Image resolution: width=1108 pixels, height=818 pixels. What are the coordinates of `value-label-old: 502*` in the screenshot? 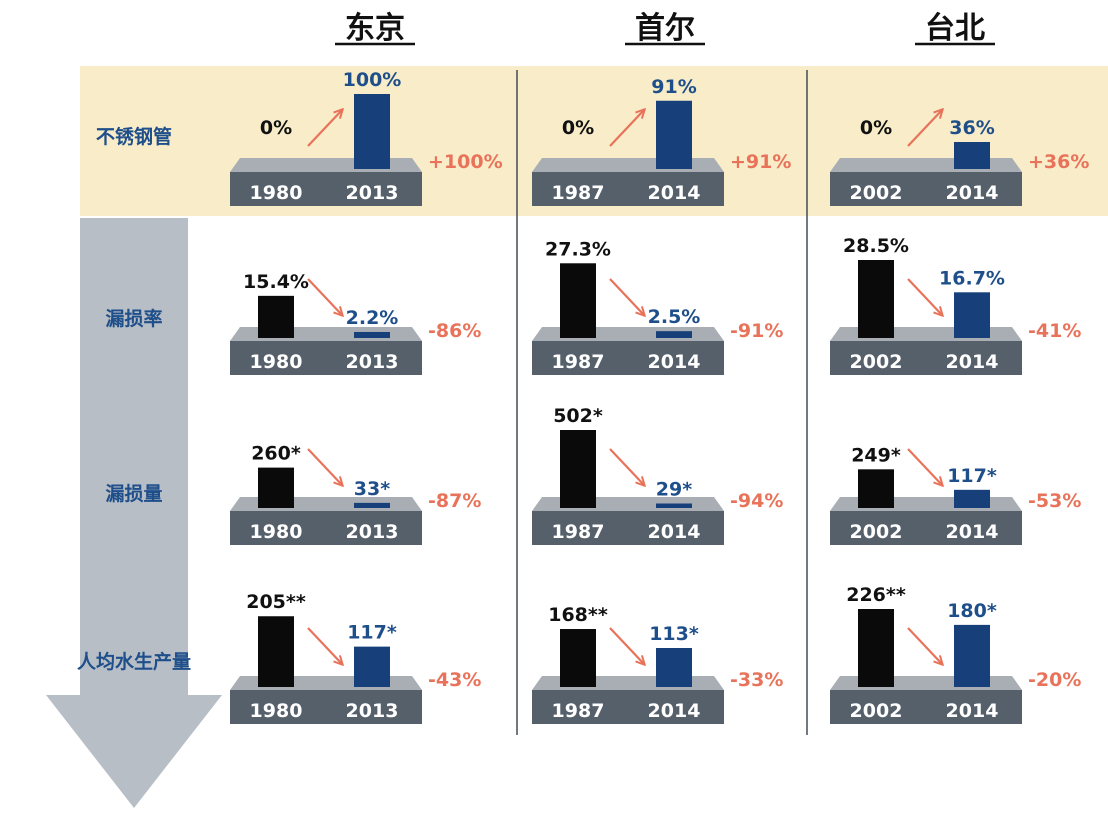 It's located at (578, 416).